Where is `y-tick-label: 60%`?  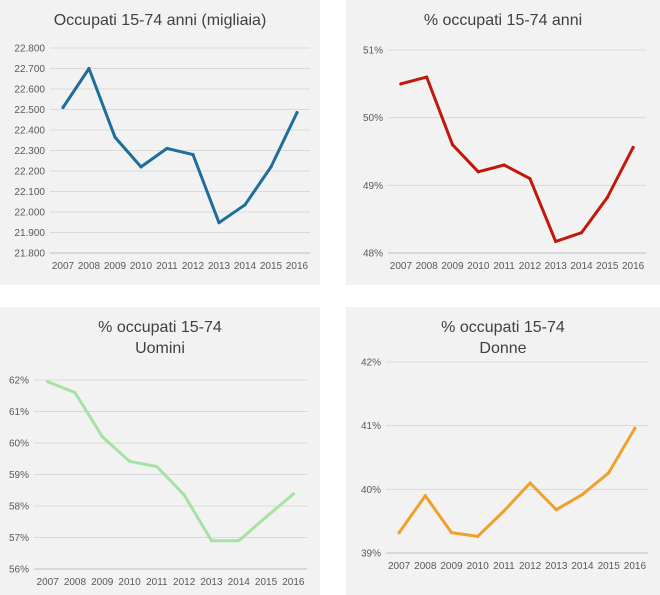 y-tick-label: 60% is located at coordinates (19, 444).